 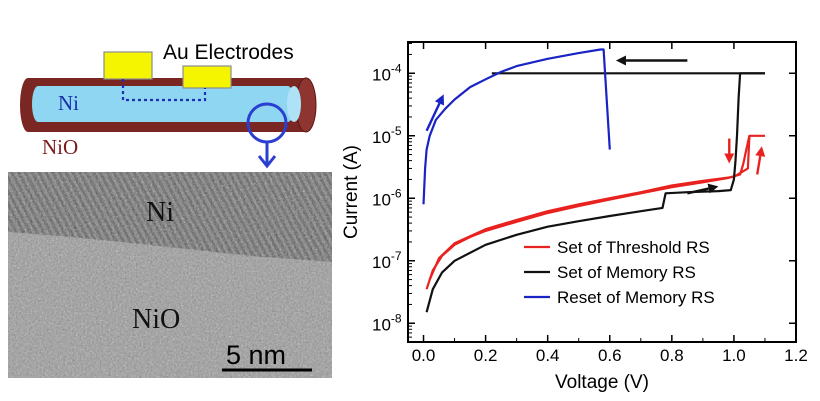 I want to click on y-tick-exponent: -4, so click(x=396, y=68).